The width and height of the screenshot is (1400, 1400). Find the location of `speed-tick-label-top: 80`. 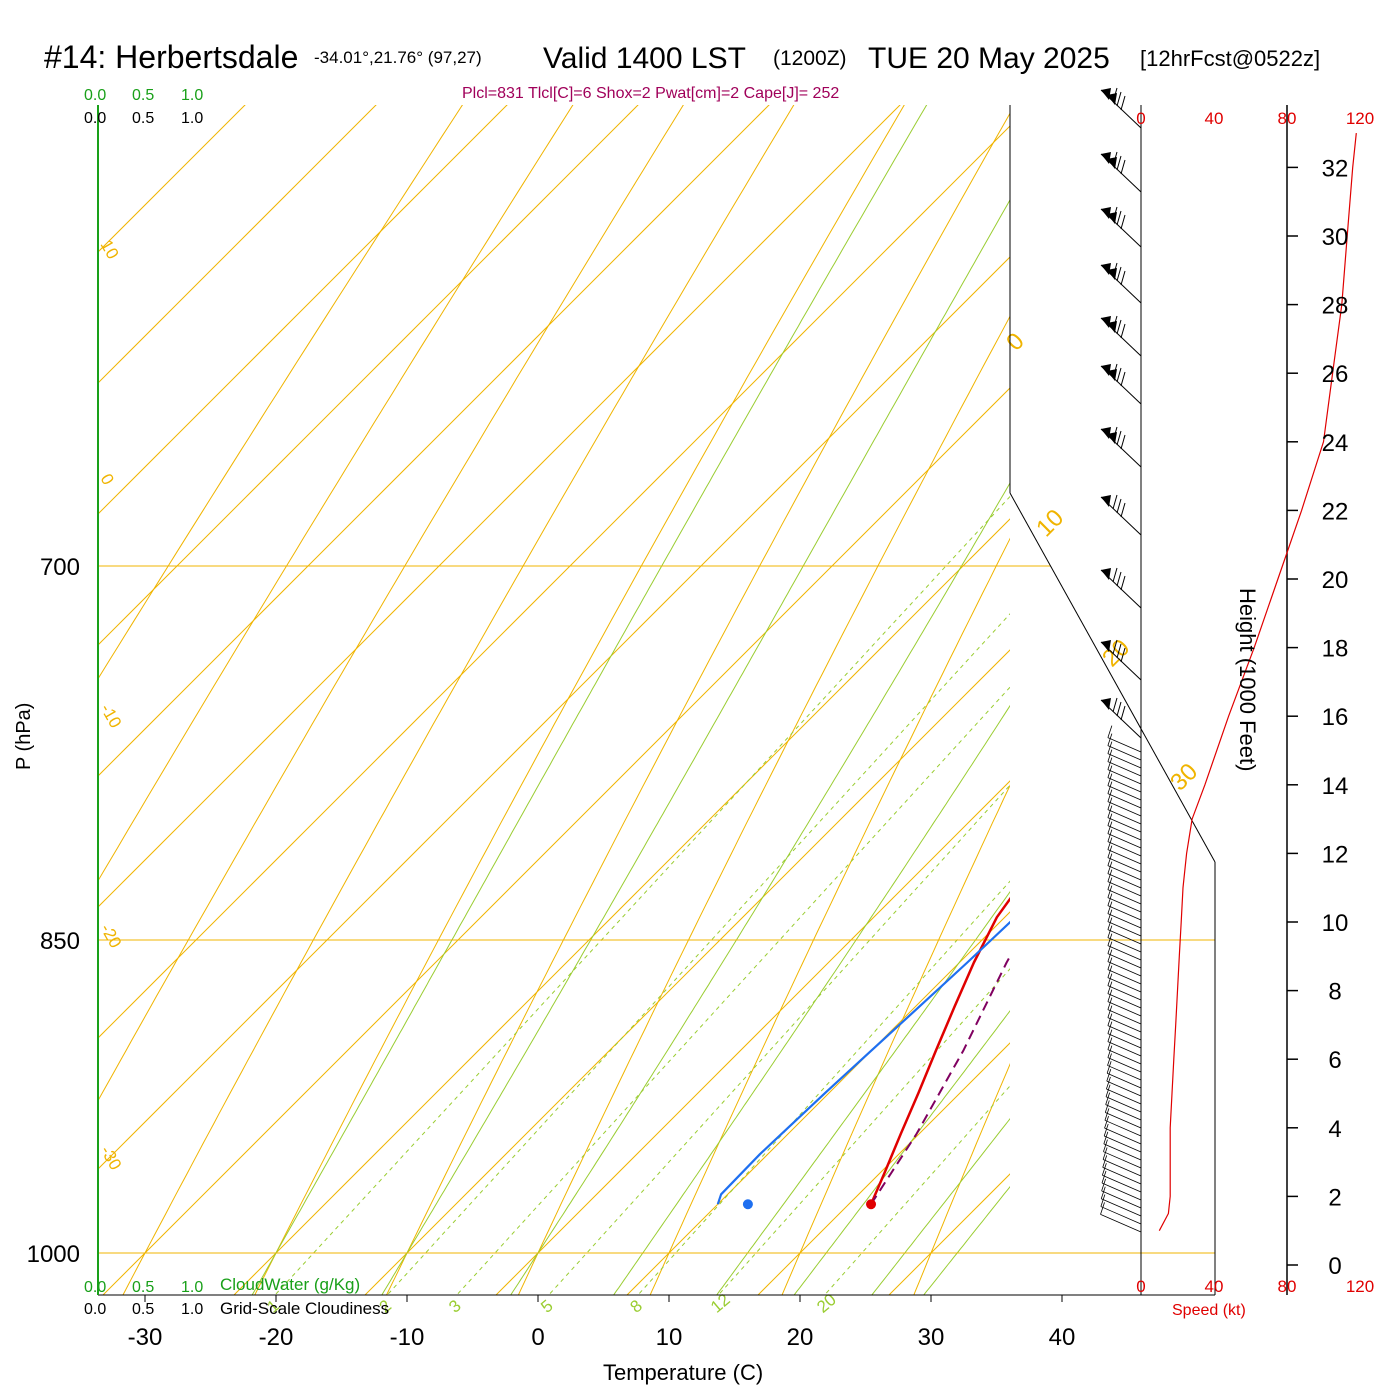

speed-tick-label-top: 80 is located at coordinates (1287, 118).